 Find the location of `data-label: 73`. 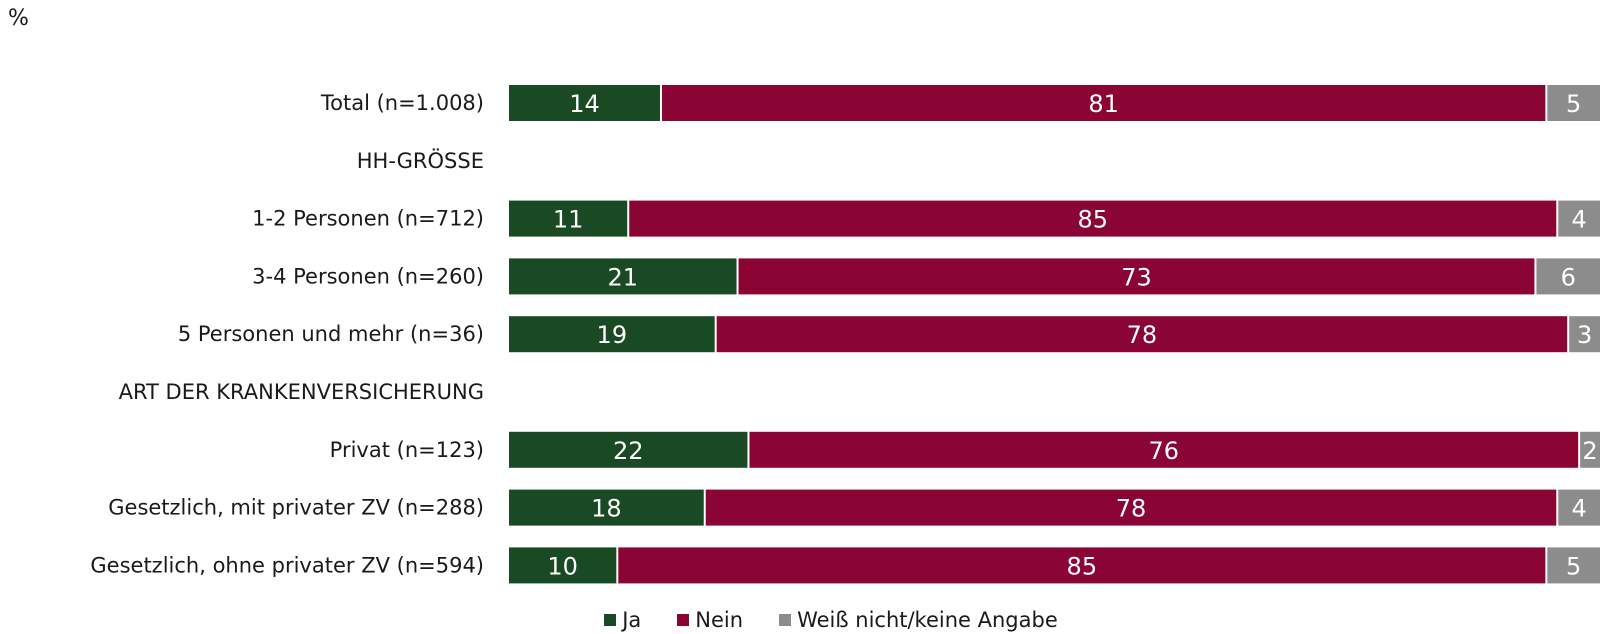

data-label: 73 is located at coordinates (1136, 277).